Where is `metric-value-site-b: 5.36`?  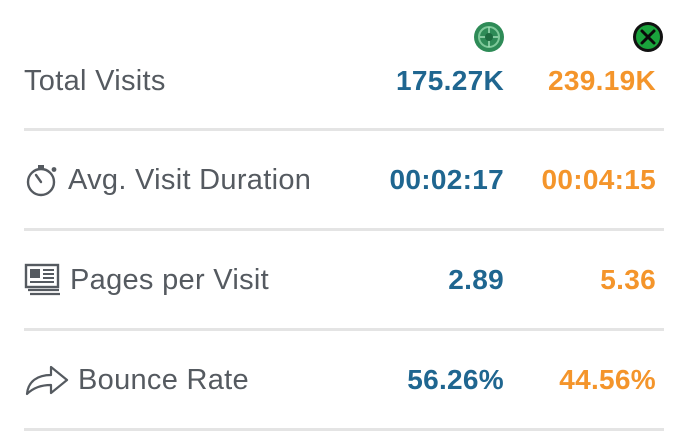 metric-value-site-b: 5.36 is located at coordinates (628, 279).